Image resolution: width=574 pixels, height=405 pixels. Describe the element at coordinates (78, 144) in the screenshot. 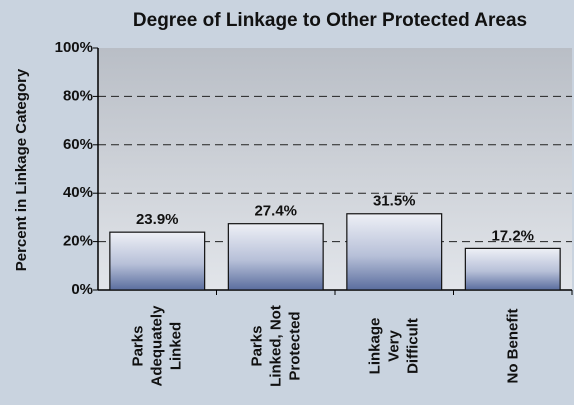

I see `y-tick-label: 60%` at that location.